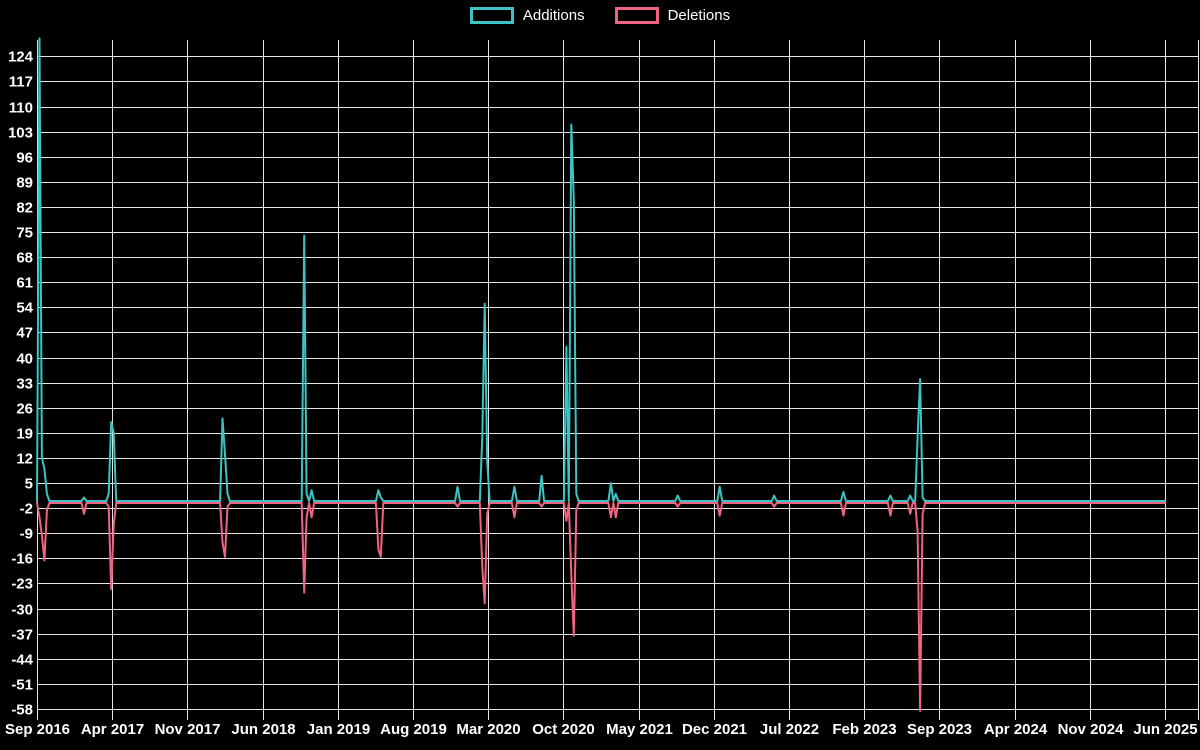 Image resolution: width=1200 pixels, height=750 pixels. Describe the element at coordinates (636, 15) in the screenshot. I see `deletions-swatch-icon` at that location.